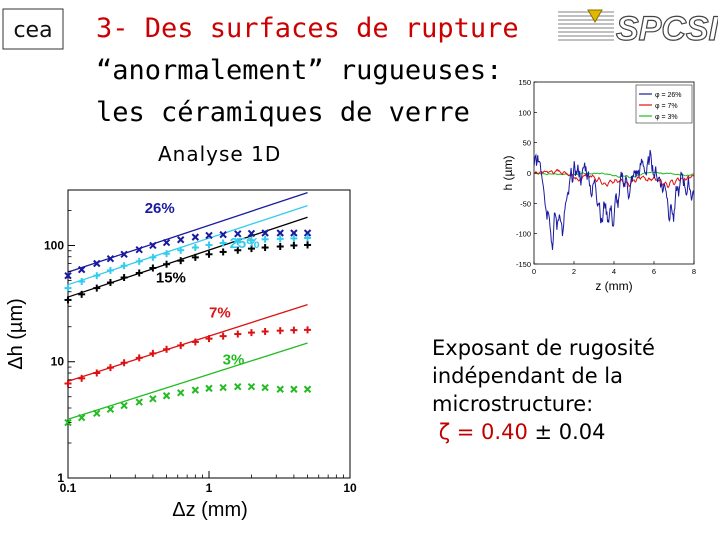 Image resolution: width=720 pixels, height=540 pixels. Describe the element at coordinates (307, 28) in the screenshot. I see `title-line-1: 3- Des surfaces de rupture` at that location.